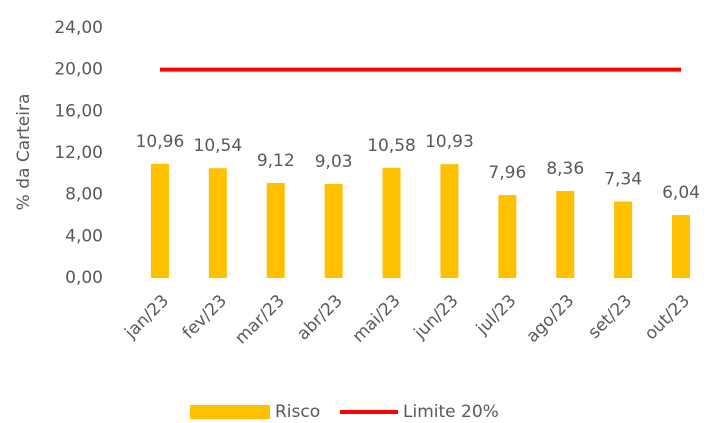 Image resolution: width=709 pixels, height=423 pixels. Describe the element at coordinates (84, 236) in the screenshot. I see `y-tick-label: 4,00` at that location.